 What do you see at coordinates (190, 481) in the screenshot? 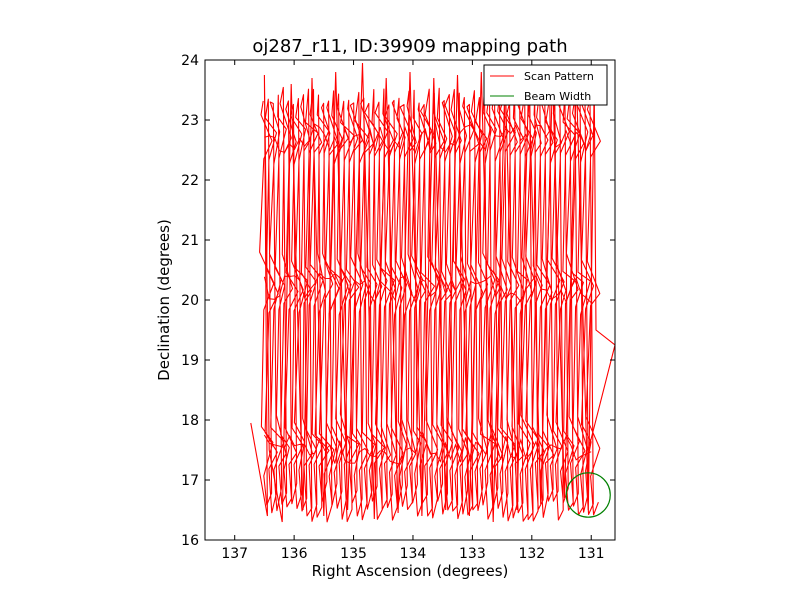
I see `y-tick-label: 17` at bounding box center [190, 481].